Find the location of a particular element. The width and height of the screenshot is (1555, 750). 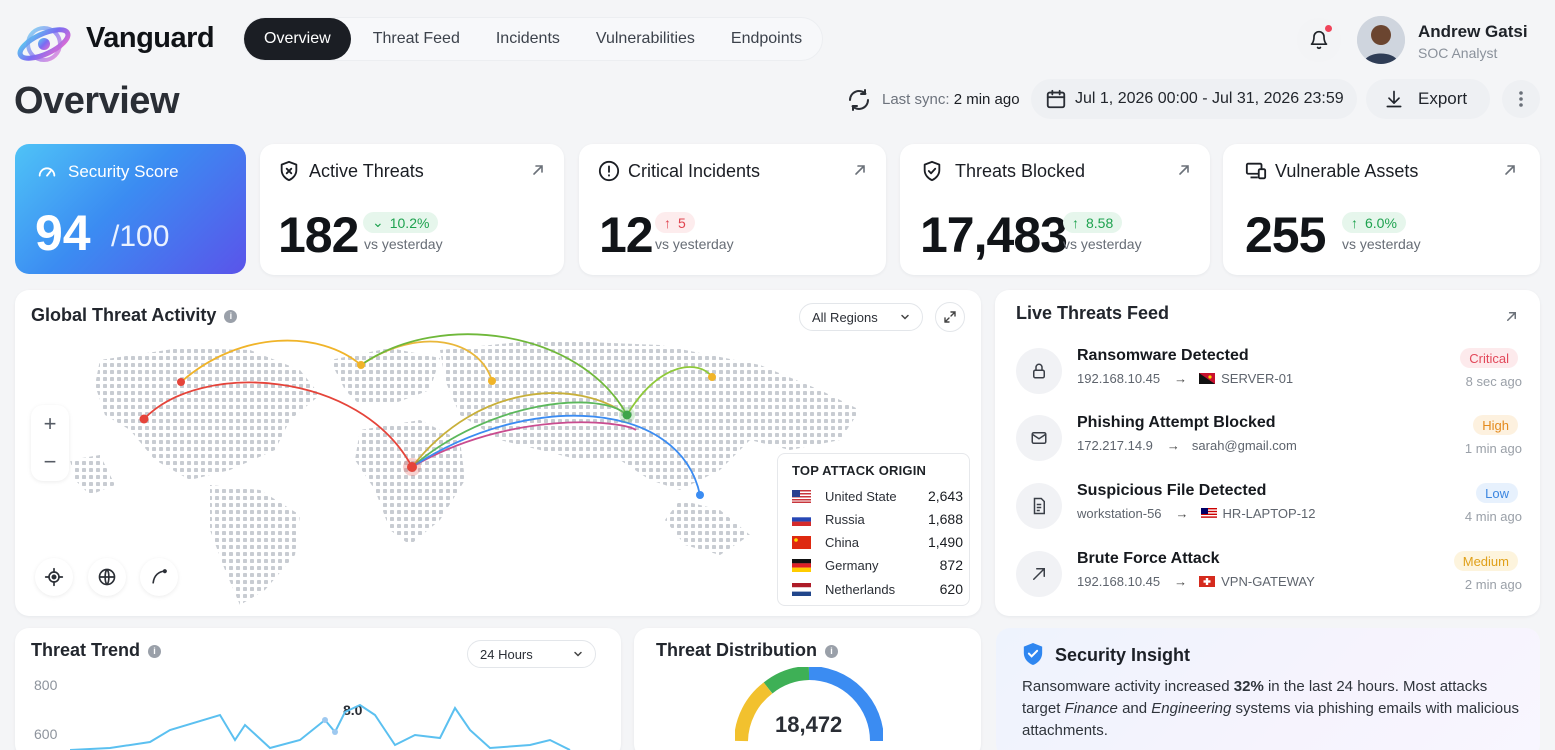

mail-icon is located at coordinates (1039, 438).